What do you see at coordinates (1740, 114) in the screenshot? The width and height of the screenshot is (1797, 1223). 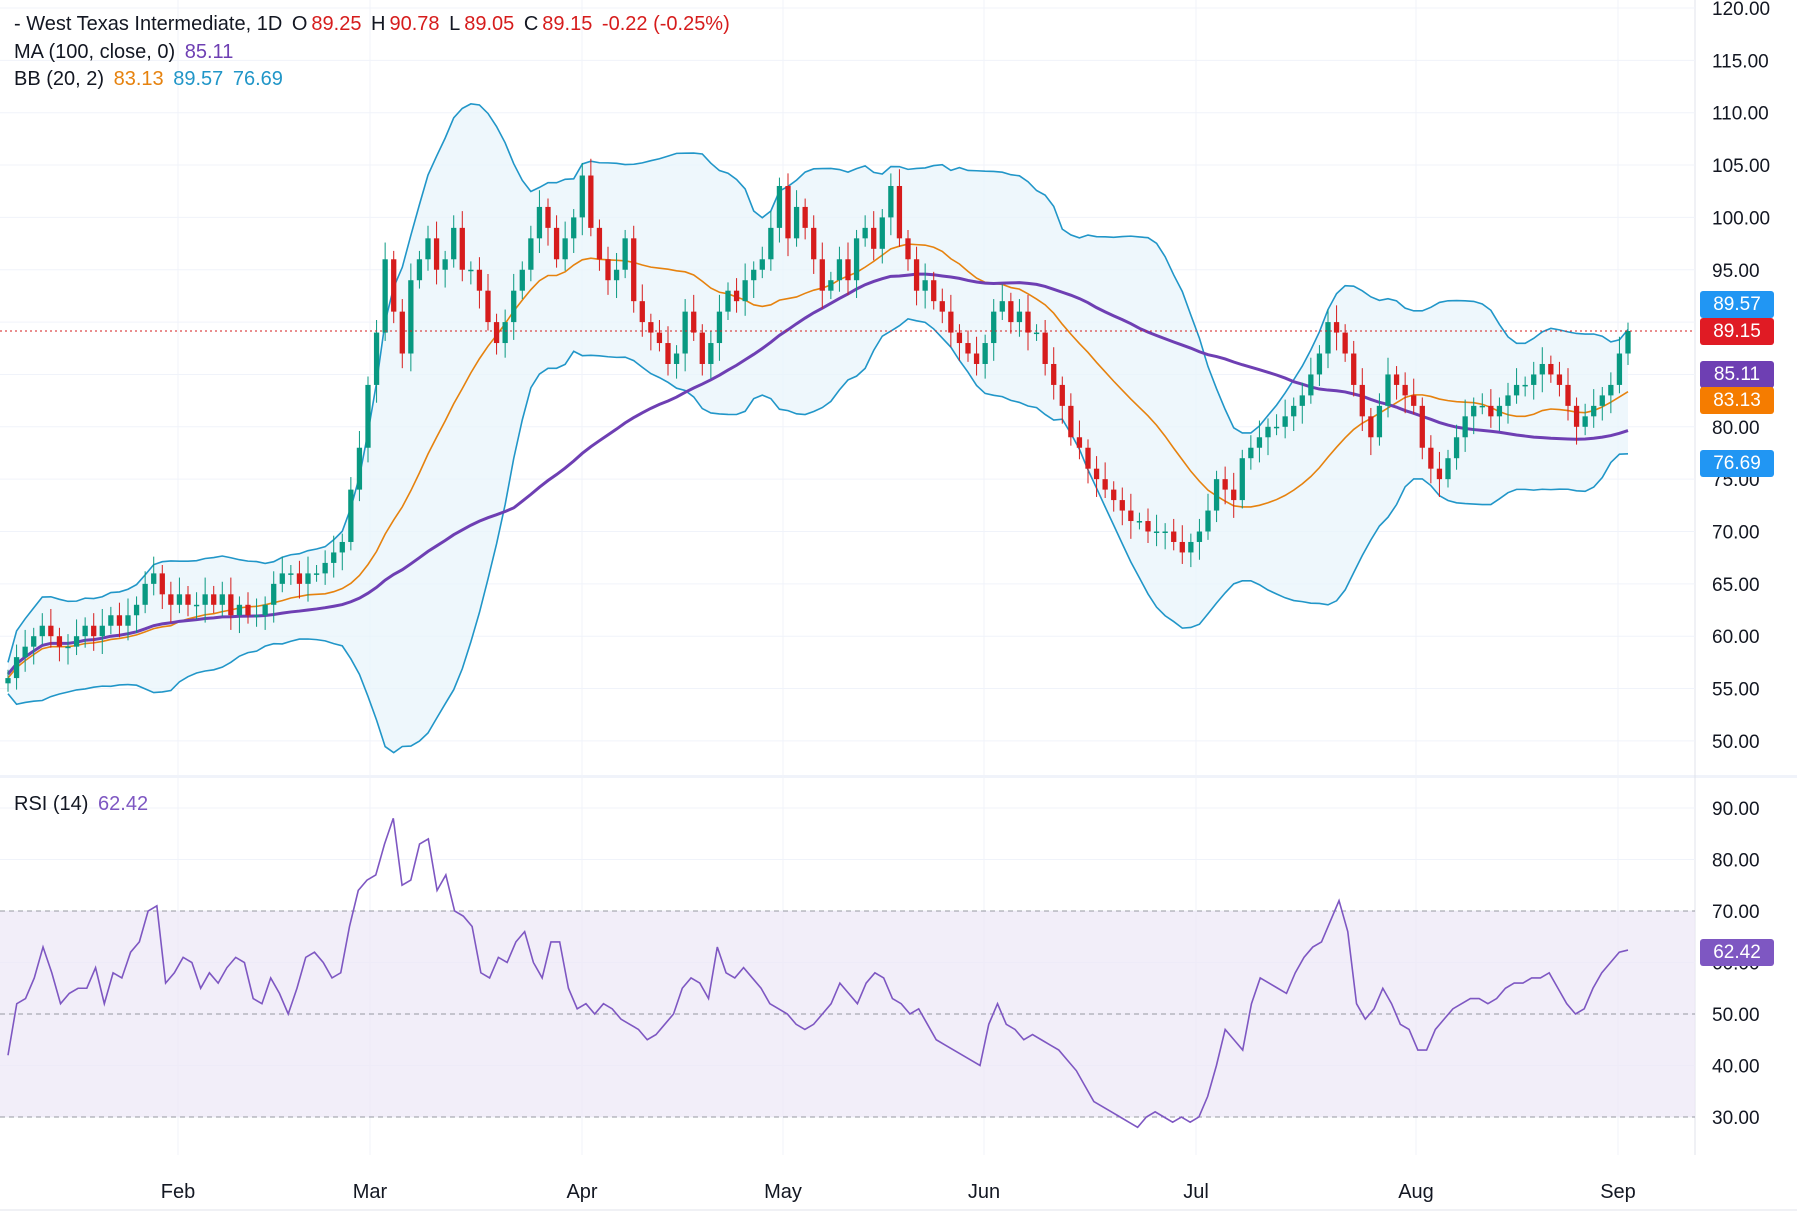 I see `price-tick-label: 110.00` at bounding box center [1740, 114].